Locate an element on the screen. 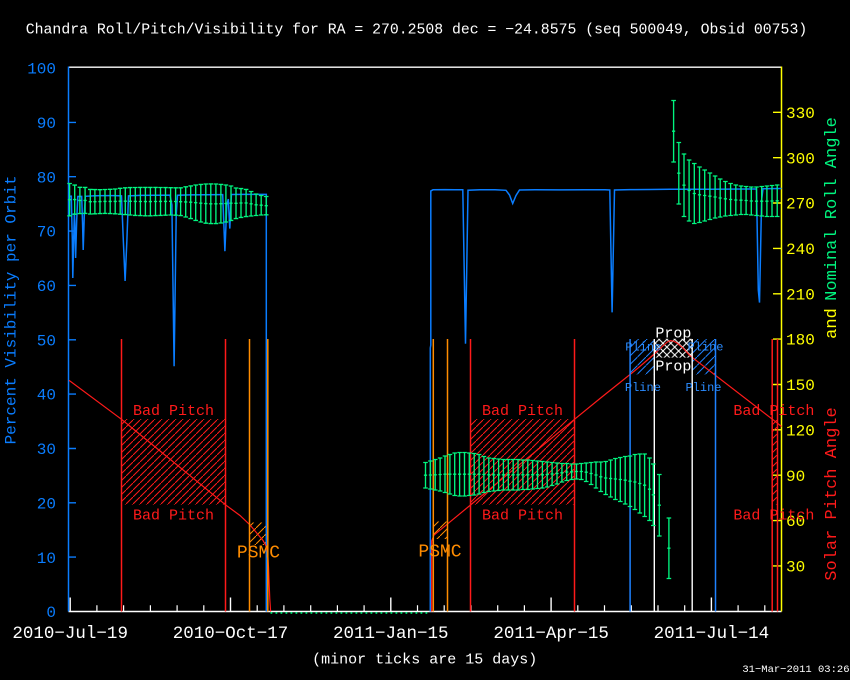  svg-text: 240 is located at coordinates (800, 250).